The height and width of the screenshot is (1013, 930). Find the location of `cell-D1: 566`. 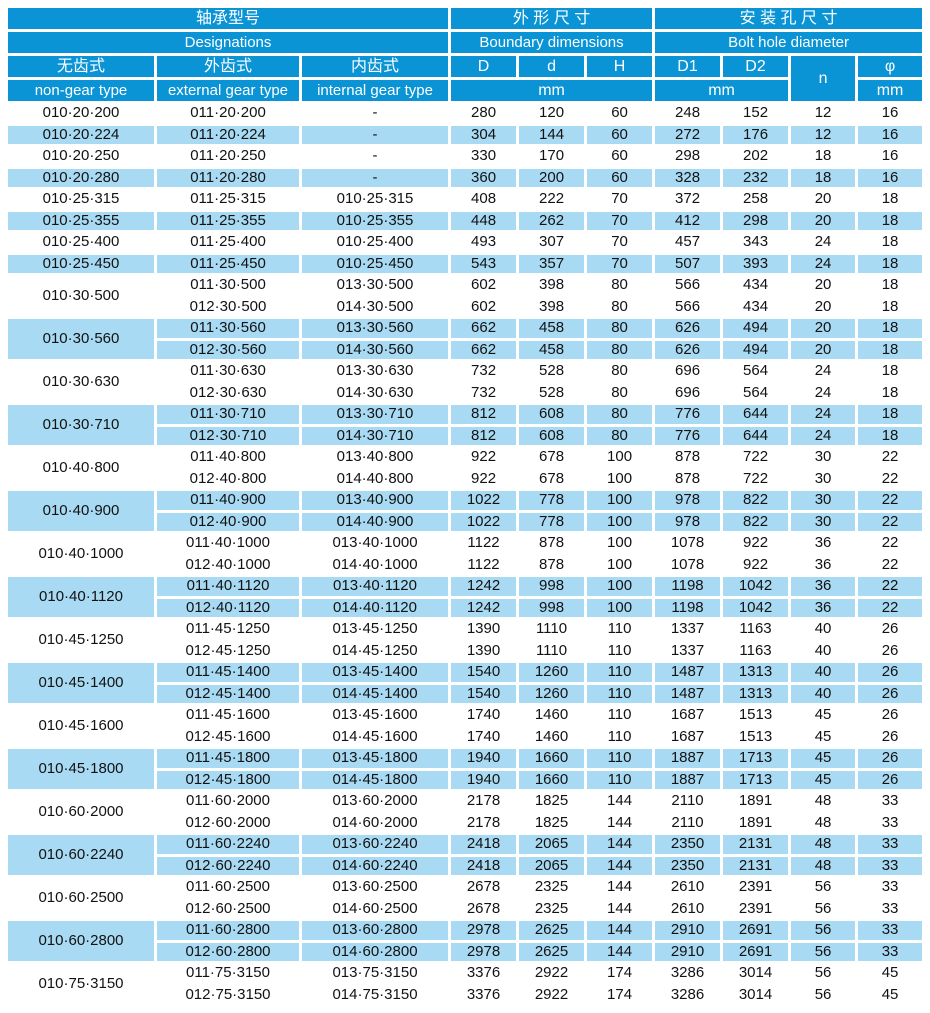

cell-D1: 566 is located at coordinates (688, 285).